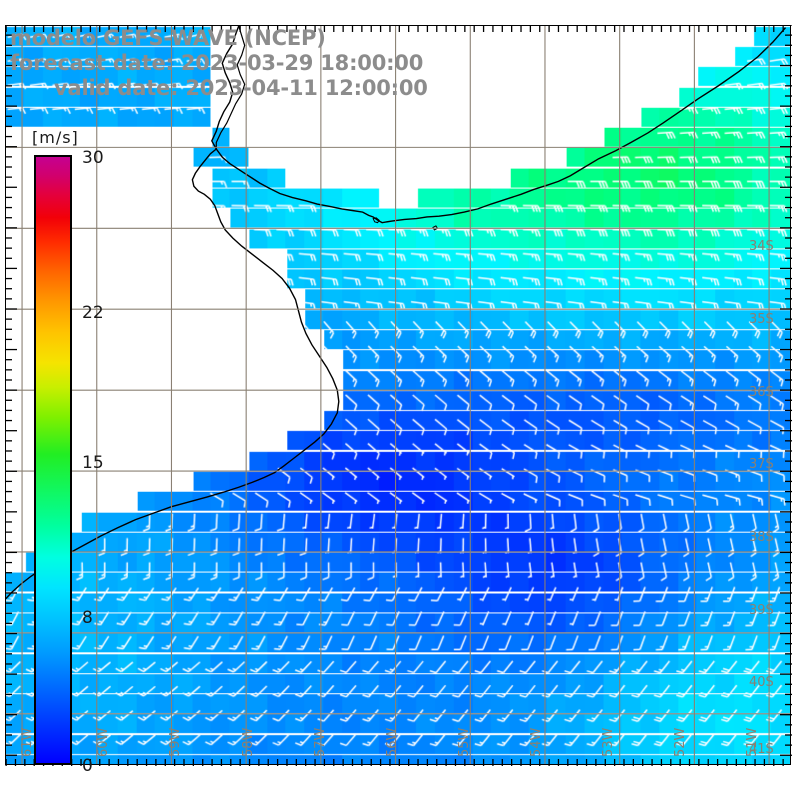  What do you see at coordinates (93, 463) in the screenshot?
I see `colorbar-tick-label: 15` at bounding box center [93, 463].